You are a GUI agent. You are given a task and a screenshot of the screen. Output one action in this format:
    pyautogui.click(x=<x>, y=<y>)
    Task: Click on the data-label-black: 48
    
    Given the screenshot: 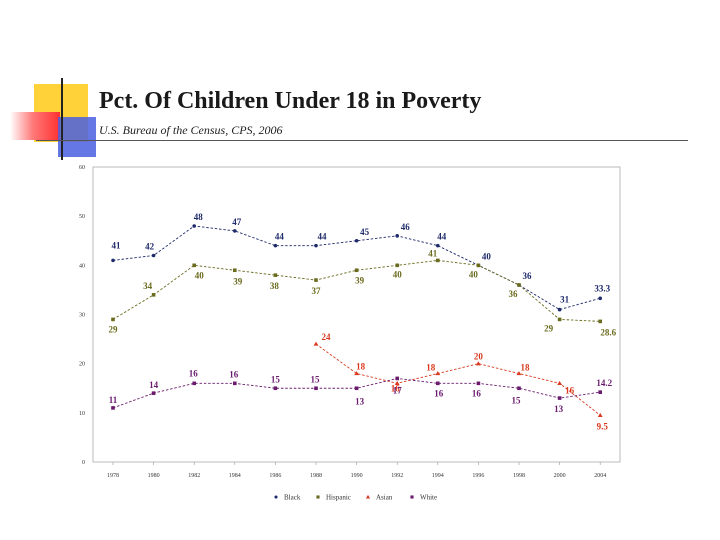 What is the action you would take?
    pyautogui.click(x=199, y=217)
    